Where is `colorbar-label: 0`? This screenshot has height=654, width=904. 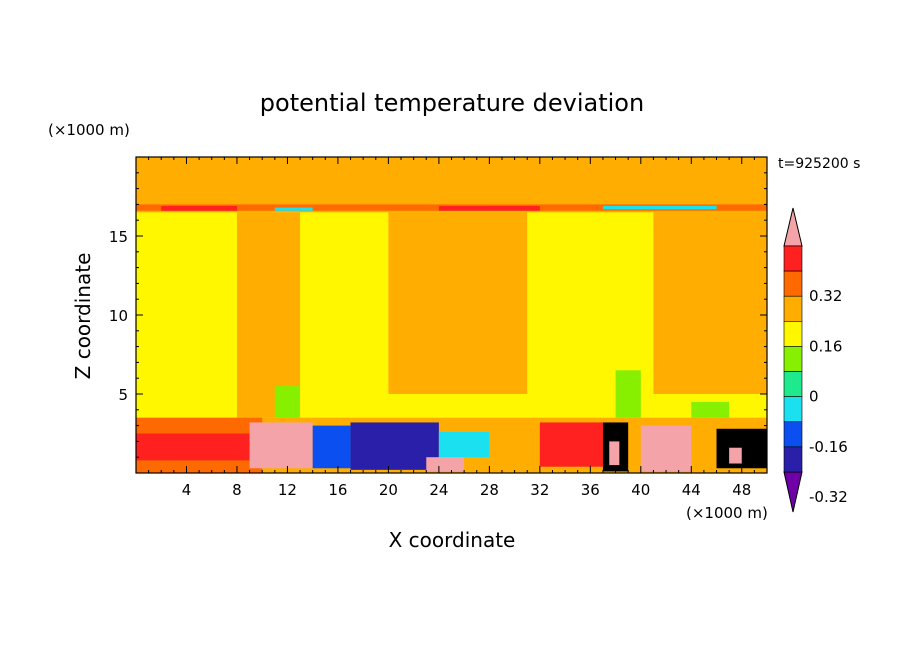 colorbar-label: 0 is located at coordinates (814, 397).